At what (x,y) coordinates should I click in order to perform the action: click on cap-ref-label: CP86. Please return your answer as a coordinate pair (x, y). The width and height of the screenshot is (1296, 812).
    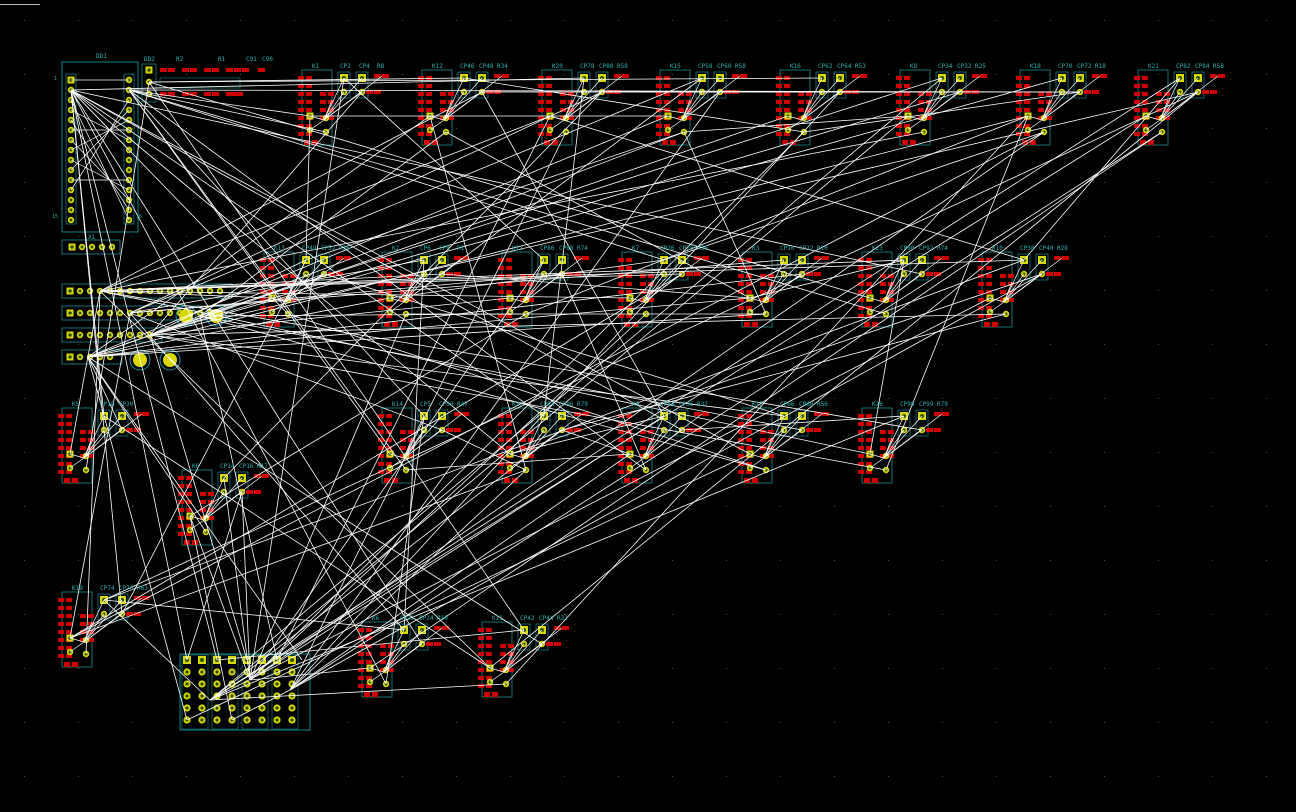
    Looking at the image, I should click on (547, 248).